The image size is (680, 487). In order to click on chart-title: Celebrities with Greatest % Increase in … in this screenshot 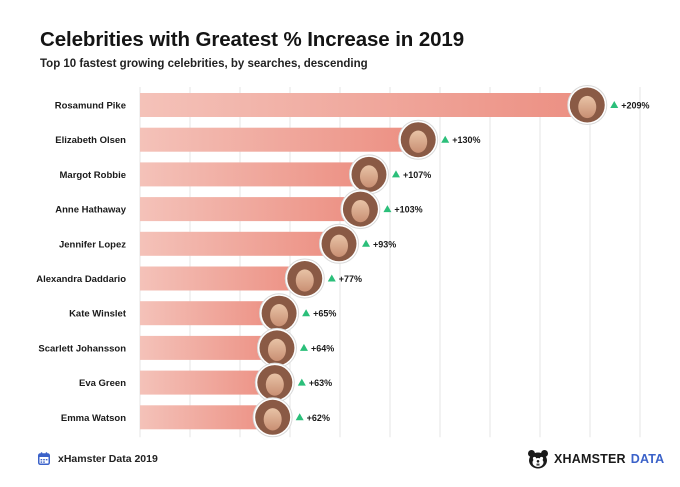, I will do `click(252, 39)`.